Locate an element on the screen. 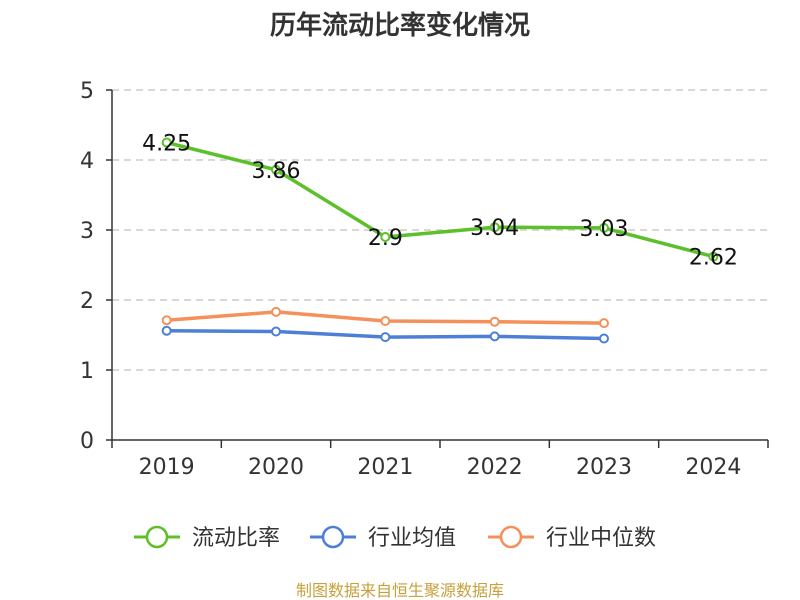 Image resolution: width=800 pixels, height=600 pixels. data-label: 2.62 is located at coordinates (713, 258).